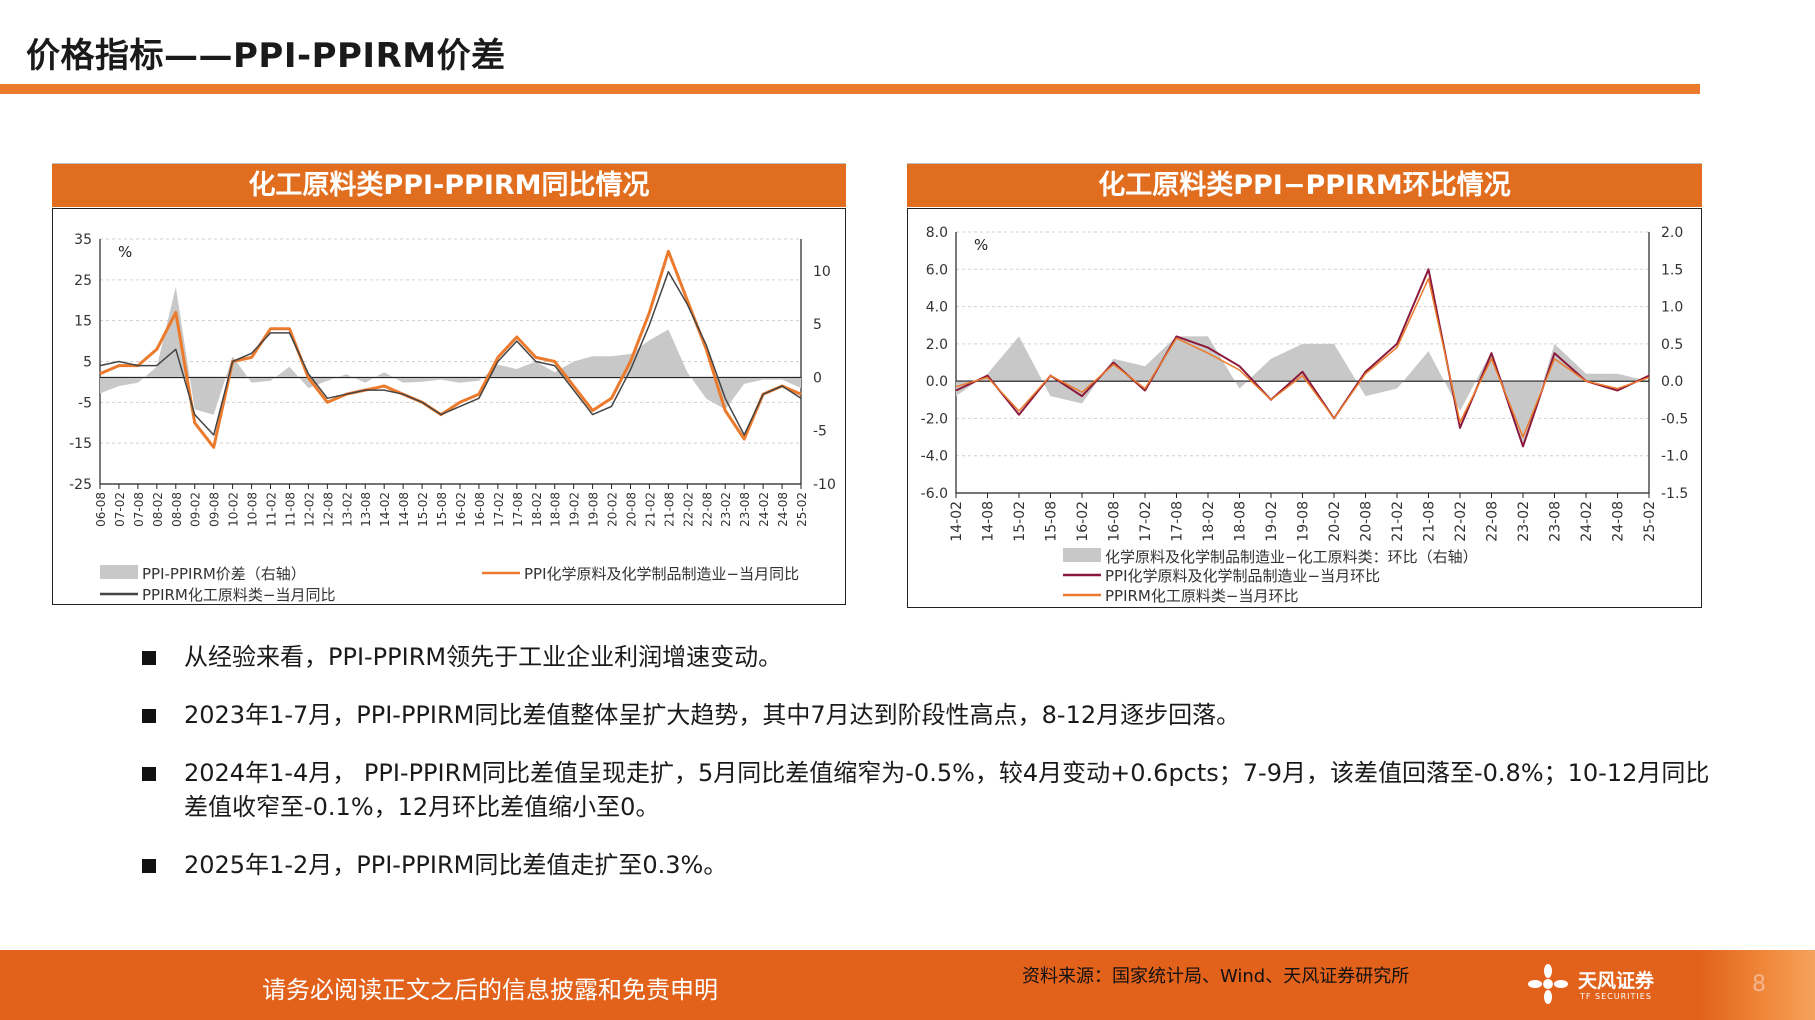 This screenshot has height=1020, width=1815. I want to click on bullet-text: 2025年1-2月，PPI-PPIRM同比差值走扩至0.3%。, so click(456, 865).